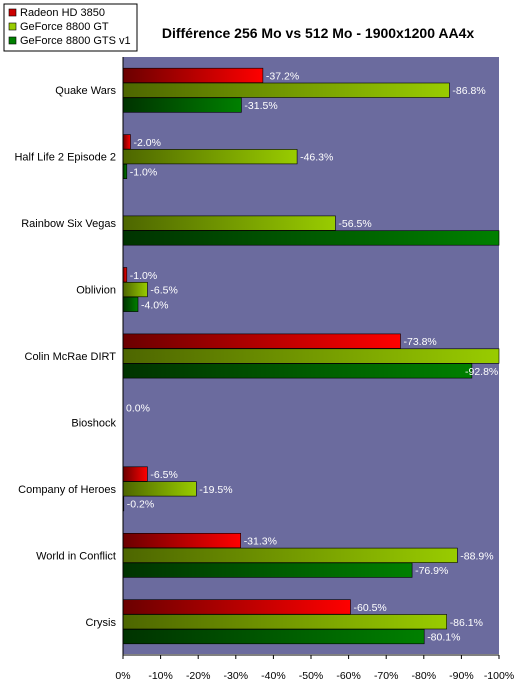 This screenshot has width=522, height=698. Describe the element at coordinates (370, 608) in the screenshot. I see `value-label-radeon-hd-3850-crysis: -60.5%` at that location.